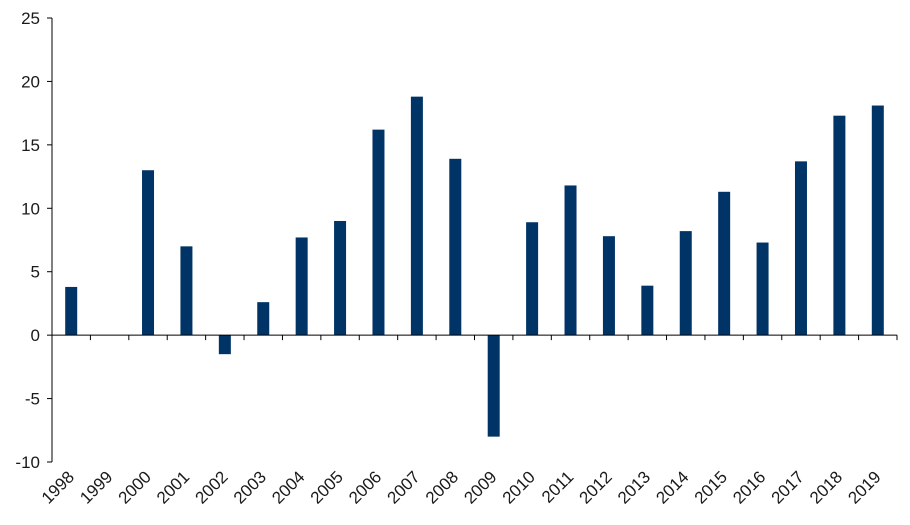 Image resolution: width=910 pixels, height=525 pixels. What do you see at coordinates (711, 487) in the screenshot?
I see `x-tick-label: 2015` at bounding box center [711, 487].